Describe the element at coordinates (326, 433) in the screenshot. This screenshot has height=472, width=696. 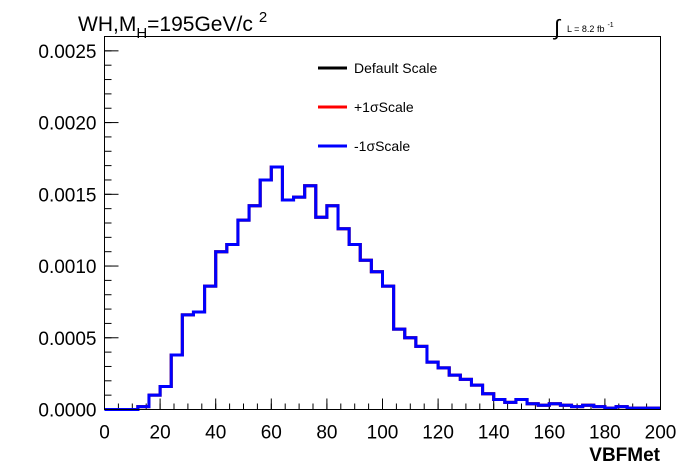
I see `x-tick-label: 80` at that location.